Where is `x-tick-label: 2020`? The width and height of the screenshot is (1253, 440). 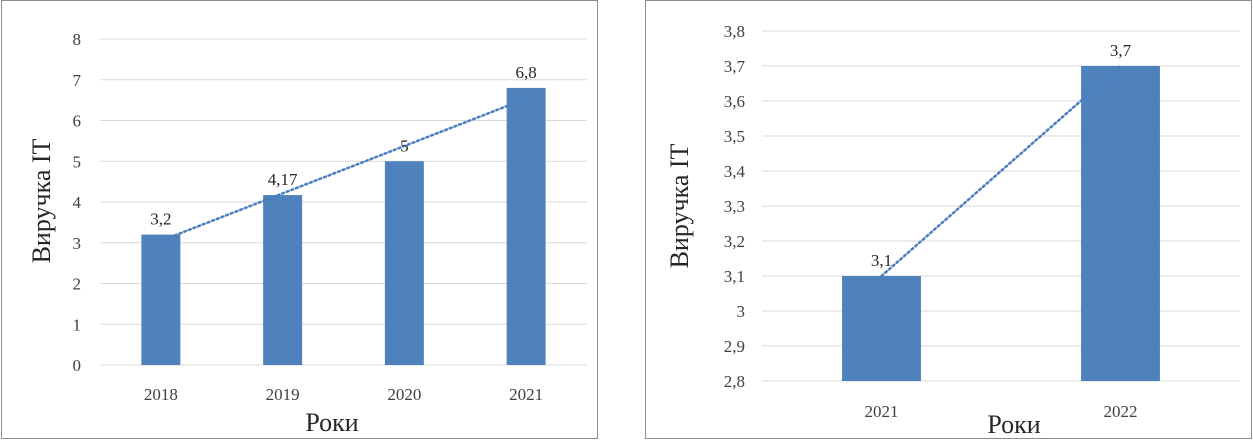
x-tick-label: 2020 is located at coordinates (404, 394).